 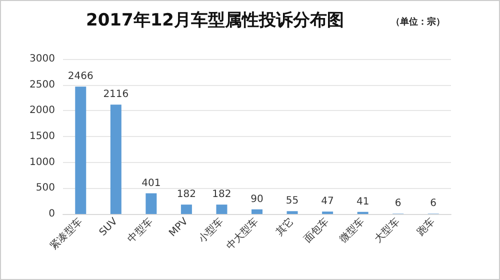 I want to click on data-label: 2116, so click(x=116, y=94).